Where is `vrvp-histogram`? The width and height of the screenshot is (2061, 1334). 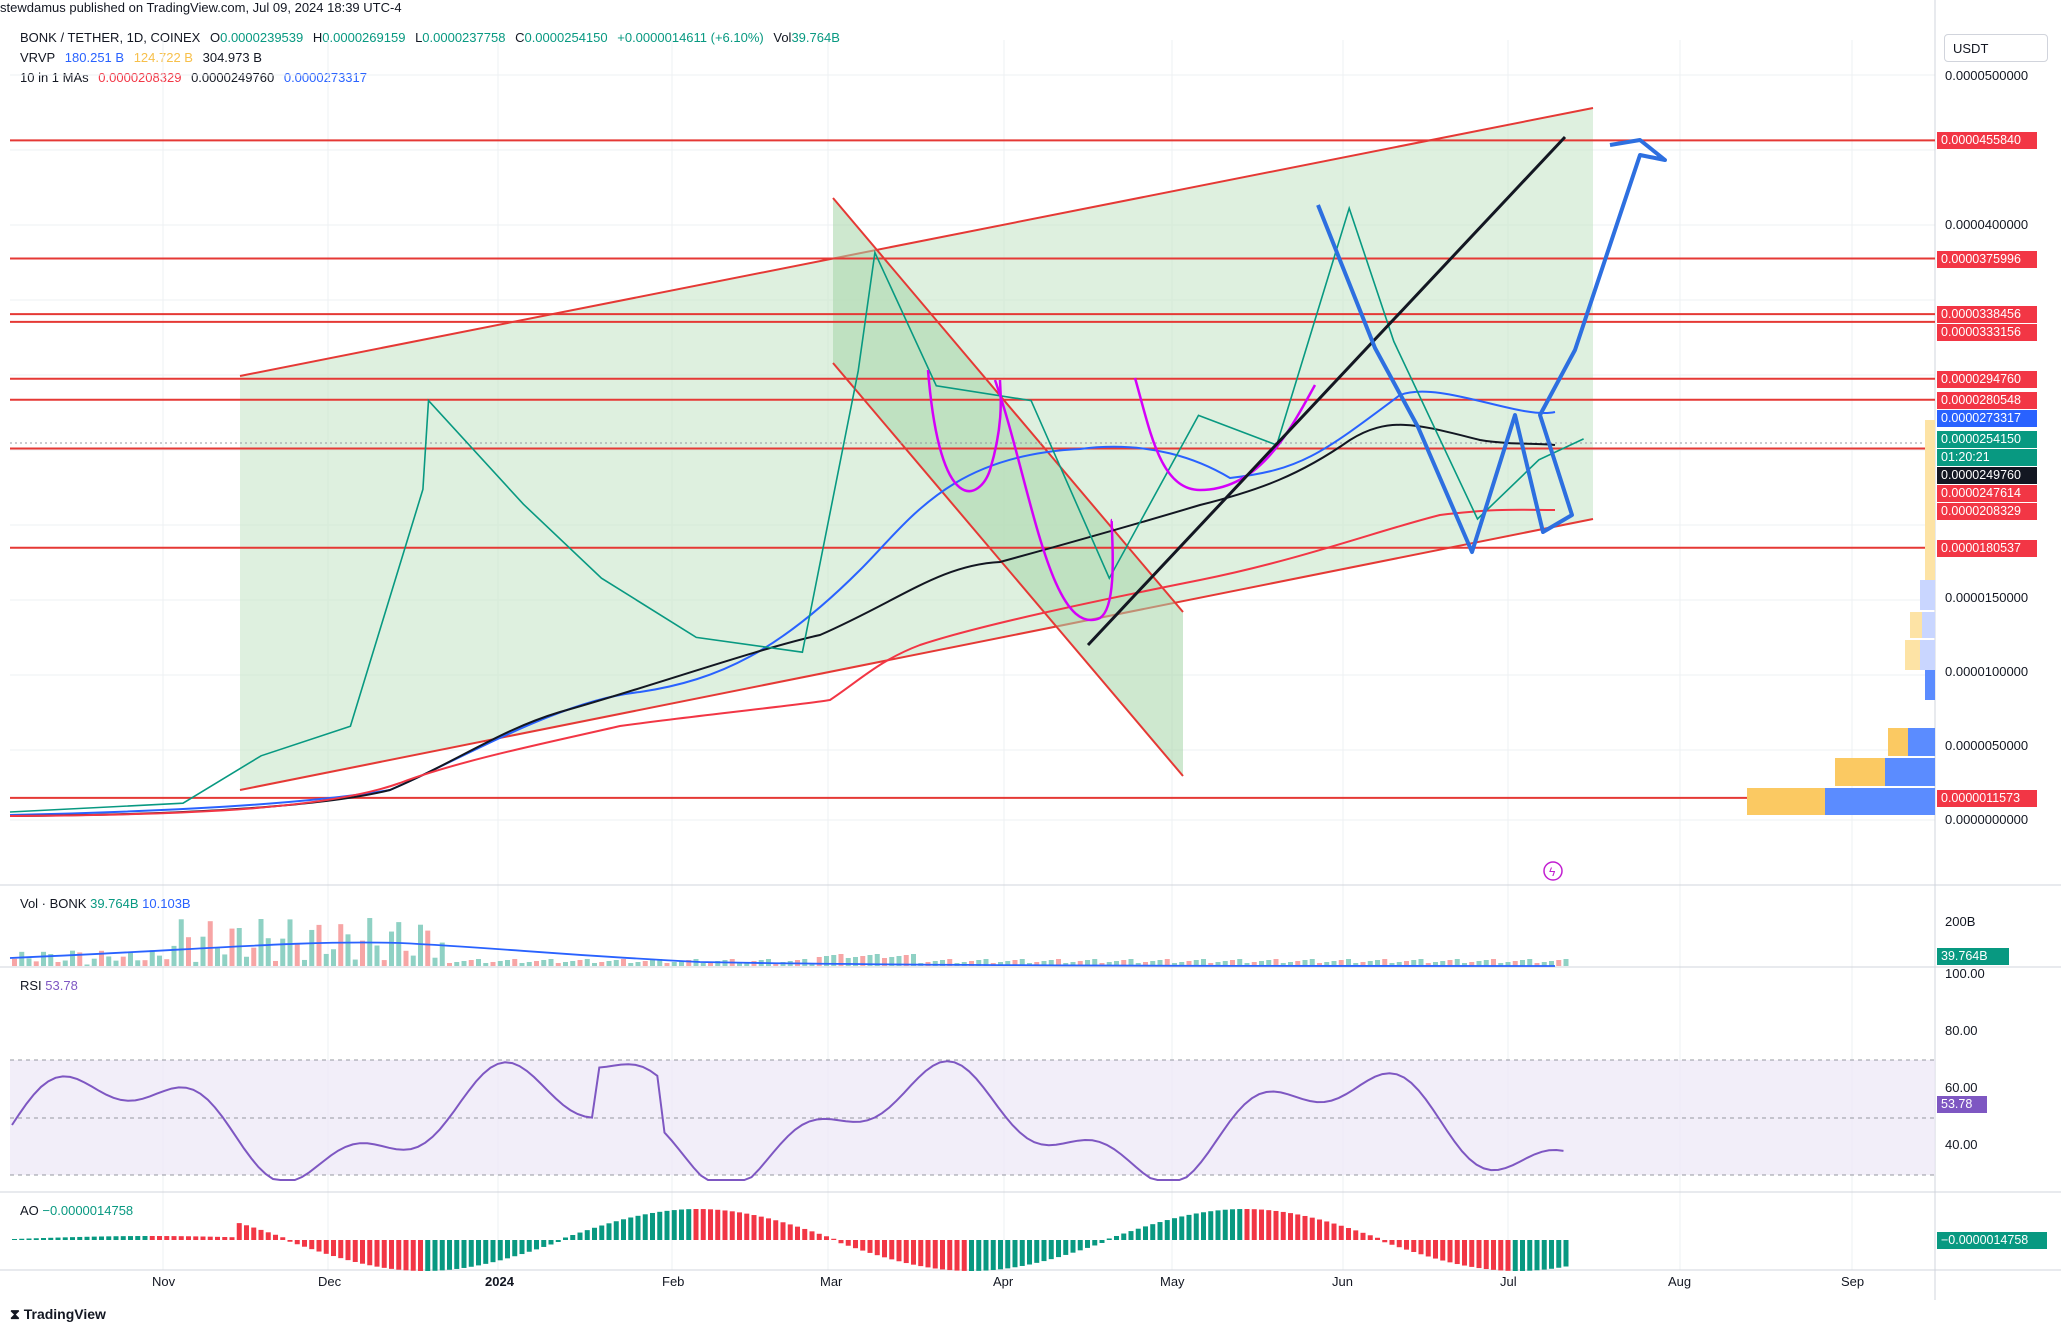 vrvp-histogram is located at coordinates (1841, 617).